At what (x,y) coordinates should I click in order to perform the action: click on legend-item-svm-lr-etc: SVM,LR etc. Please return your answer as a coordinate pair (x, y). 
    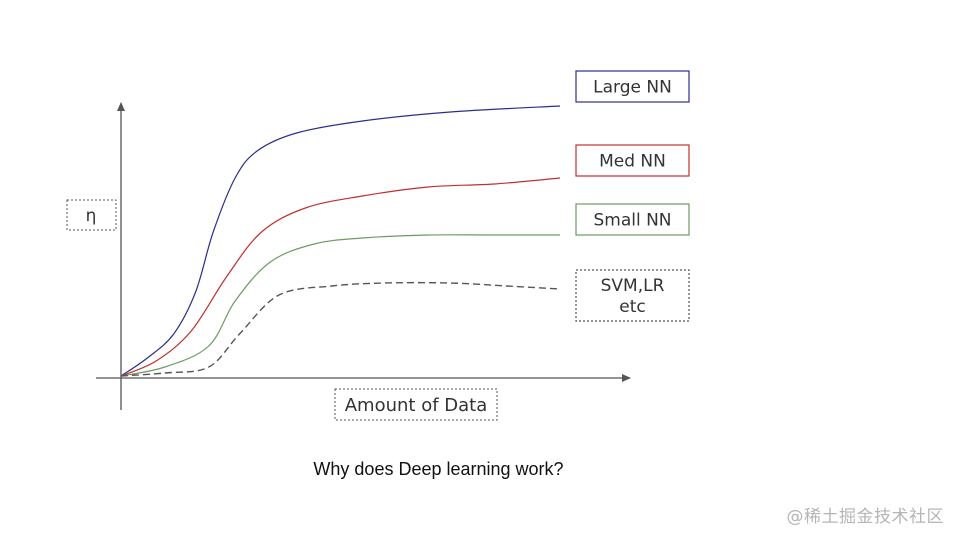
    Looking at the image, I should click on (632, 295).